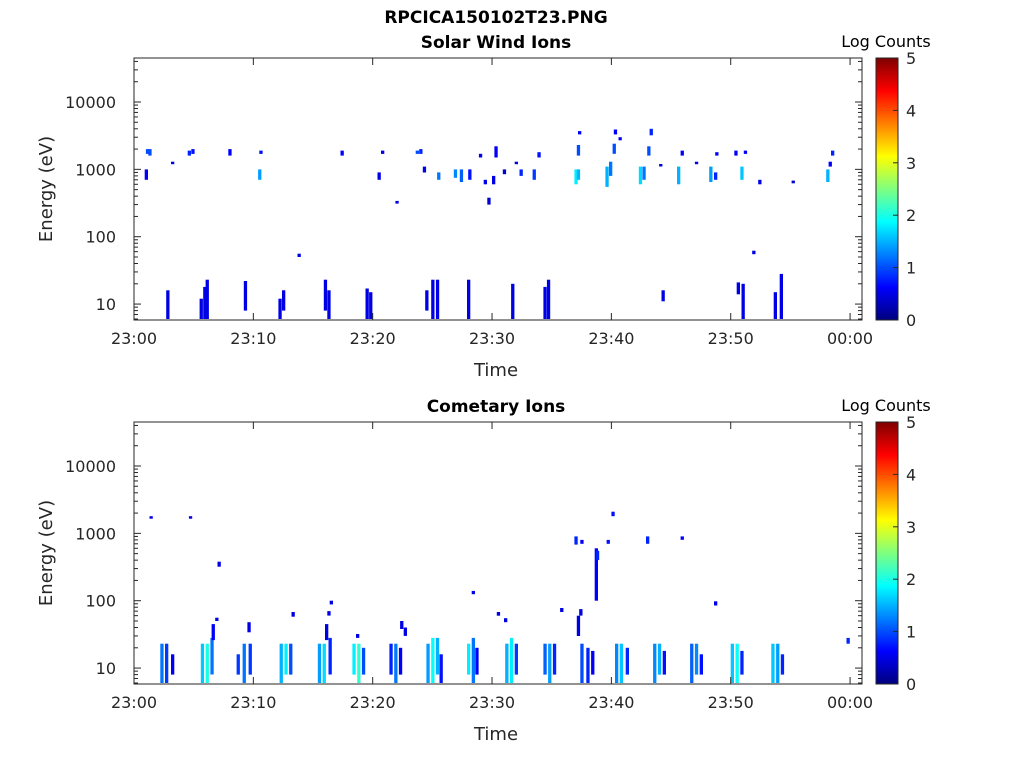 This screenshot has height=768, width=1024. I want to click on panel-title: Solar Wind Ions, so click(496, 43).